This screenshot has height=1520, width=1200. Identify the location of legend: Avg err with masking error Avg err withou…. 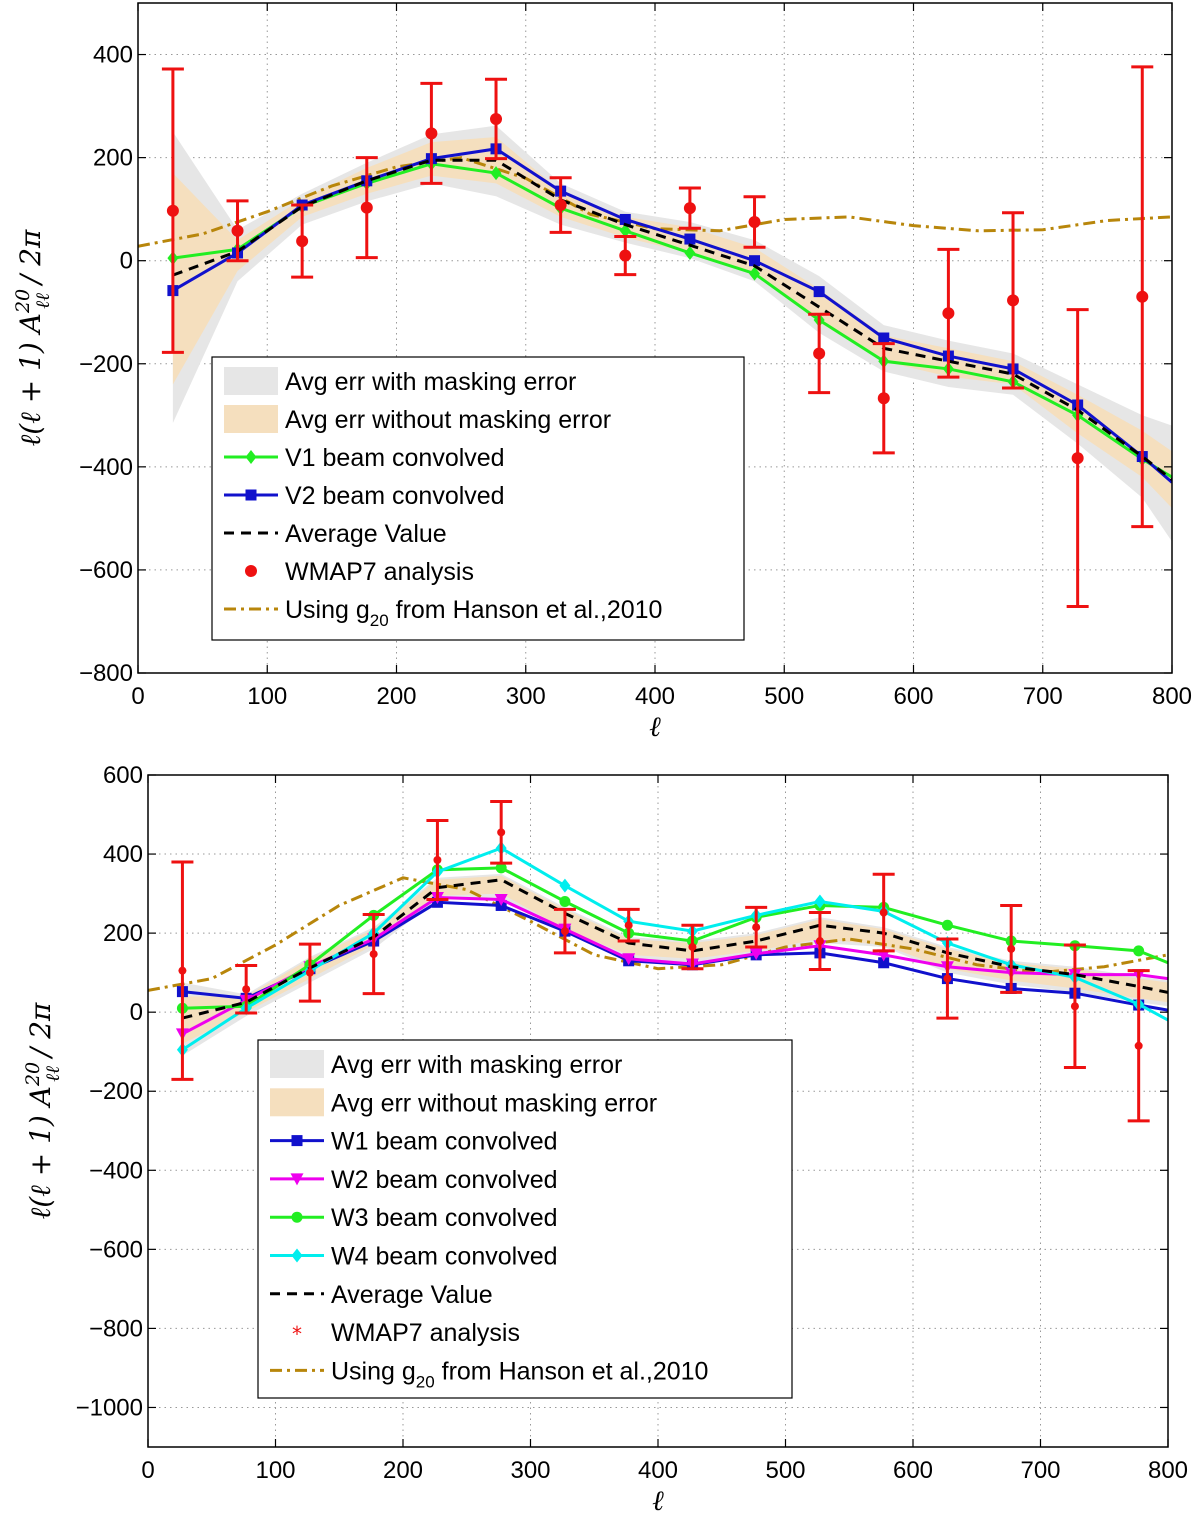
(478, 498).